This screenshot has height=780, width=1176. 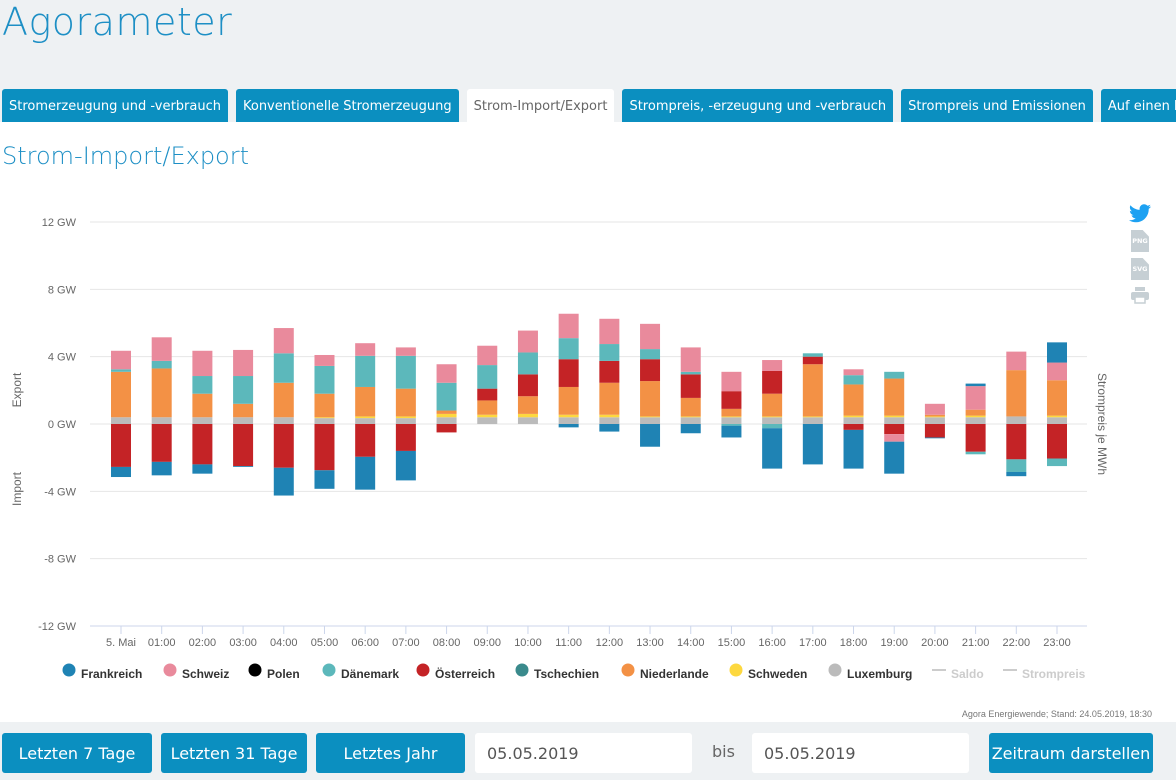 I want to click on twitter-icon, so click(x=1140, y=214).